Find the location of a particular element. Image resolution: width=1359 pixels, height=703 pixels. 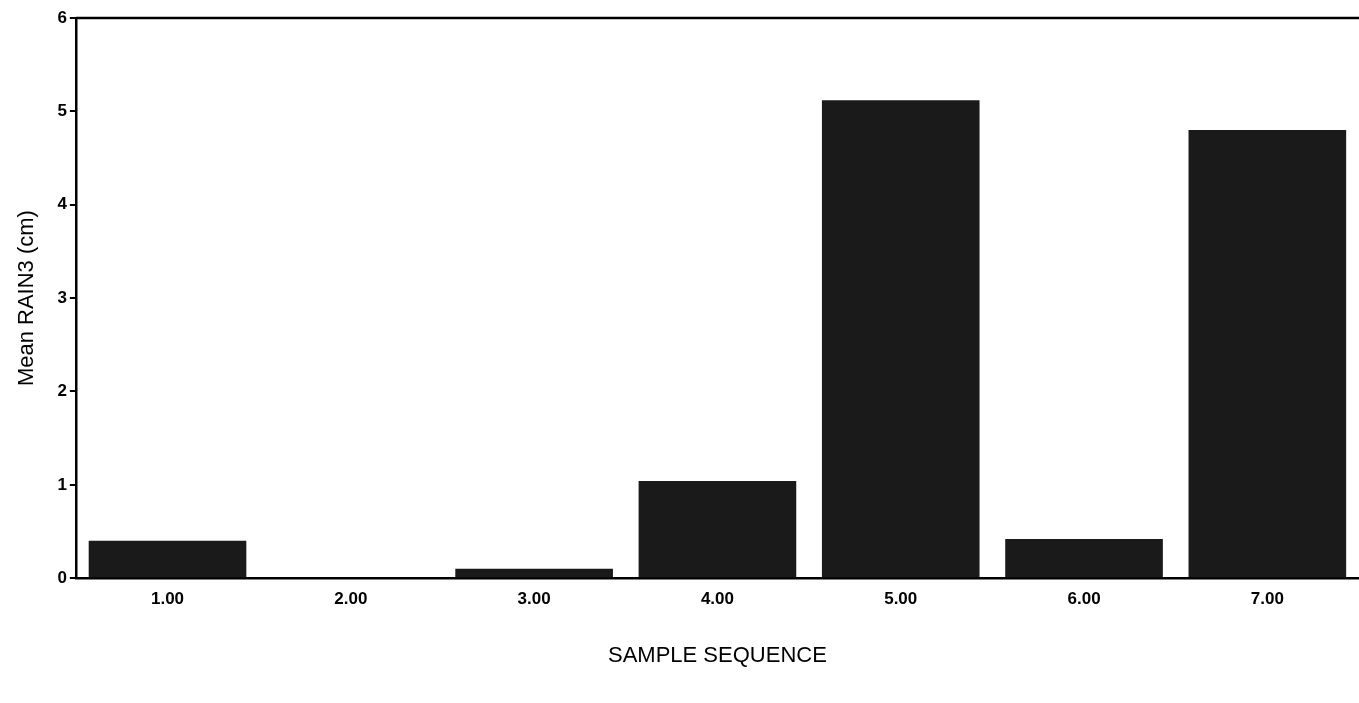

y-tick-label: 2 is located at coordinates (62, 391).